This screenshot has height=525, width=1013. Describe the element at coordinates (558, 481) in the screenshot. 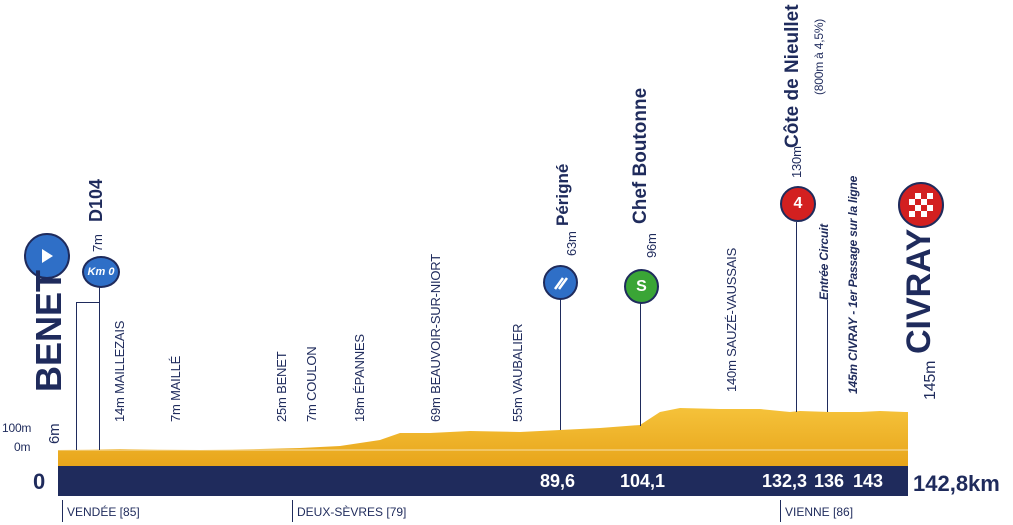

I see `km-perigne: 89,6` at that location.